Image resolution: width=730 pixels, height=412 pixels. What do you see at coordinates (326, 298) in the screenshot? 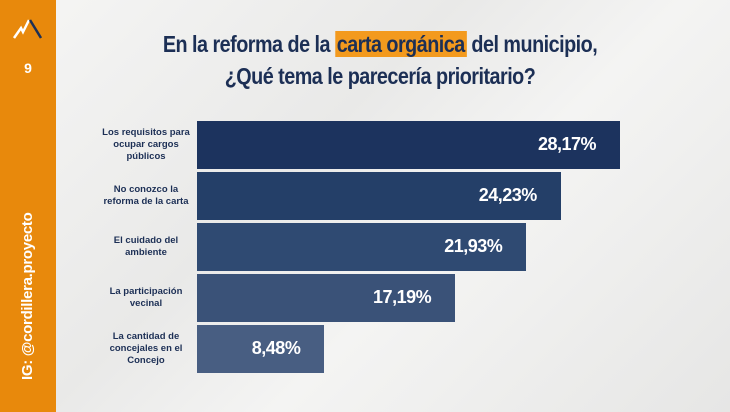
I see `bar: 17,19%` at bounding box center [326, 298].